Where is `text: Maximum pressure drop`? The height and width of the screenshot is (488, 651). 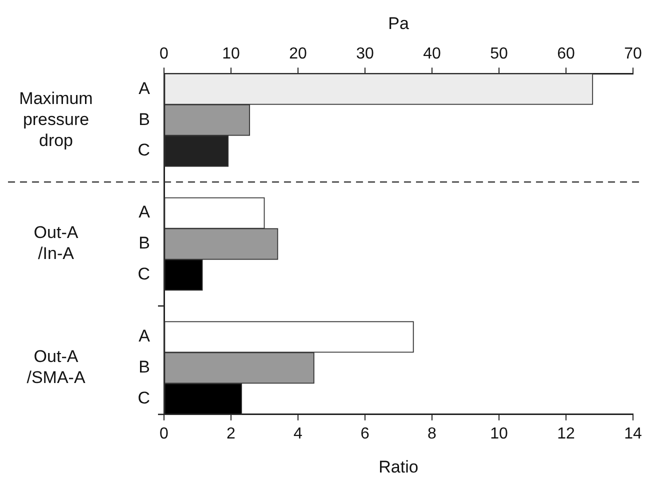 text: Maximum pressure drop is located at coordinates (56, 119).